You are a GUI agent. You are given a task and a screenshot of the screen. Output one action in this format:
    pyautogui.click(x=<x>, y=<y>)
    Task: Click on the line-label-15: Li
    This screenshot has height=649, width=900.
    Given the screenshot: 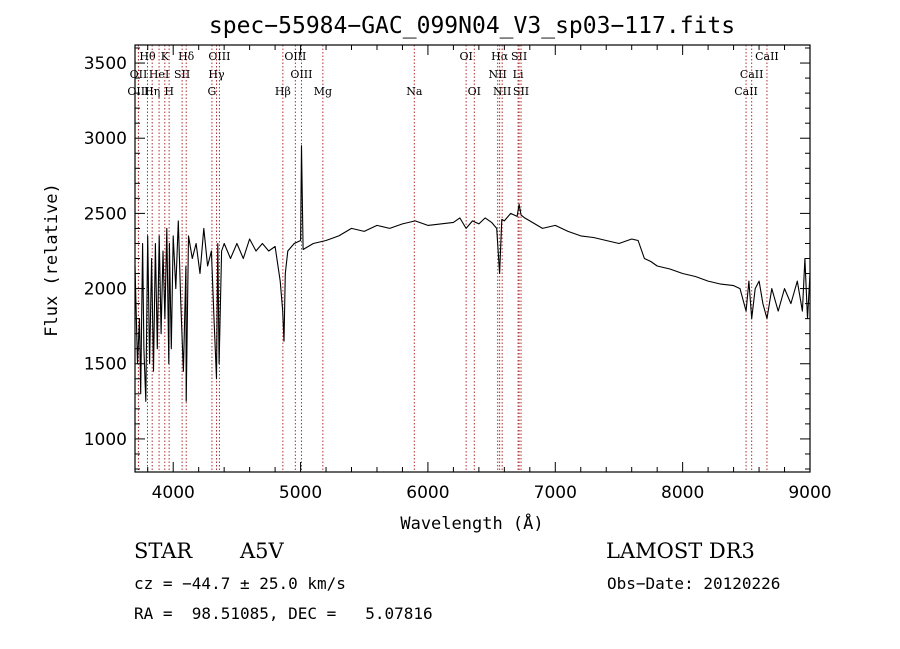 What is the action you would take?
    pyautogui.click(x=518, y=74)
    